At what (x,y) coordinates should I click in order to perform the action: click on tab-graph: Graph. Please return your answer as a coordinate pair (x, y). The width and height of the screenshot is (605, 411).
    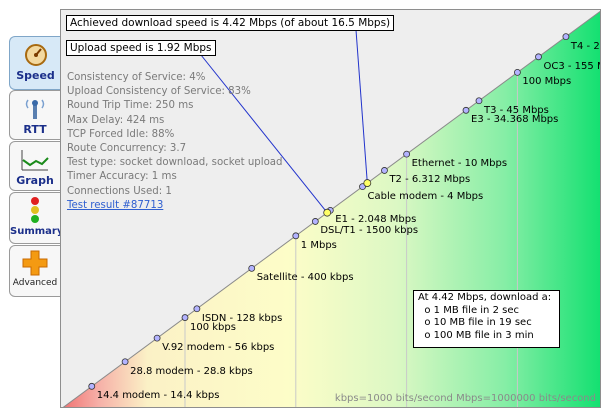
    Looking at the image, I should click on (35, 166).